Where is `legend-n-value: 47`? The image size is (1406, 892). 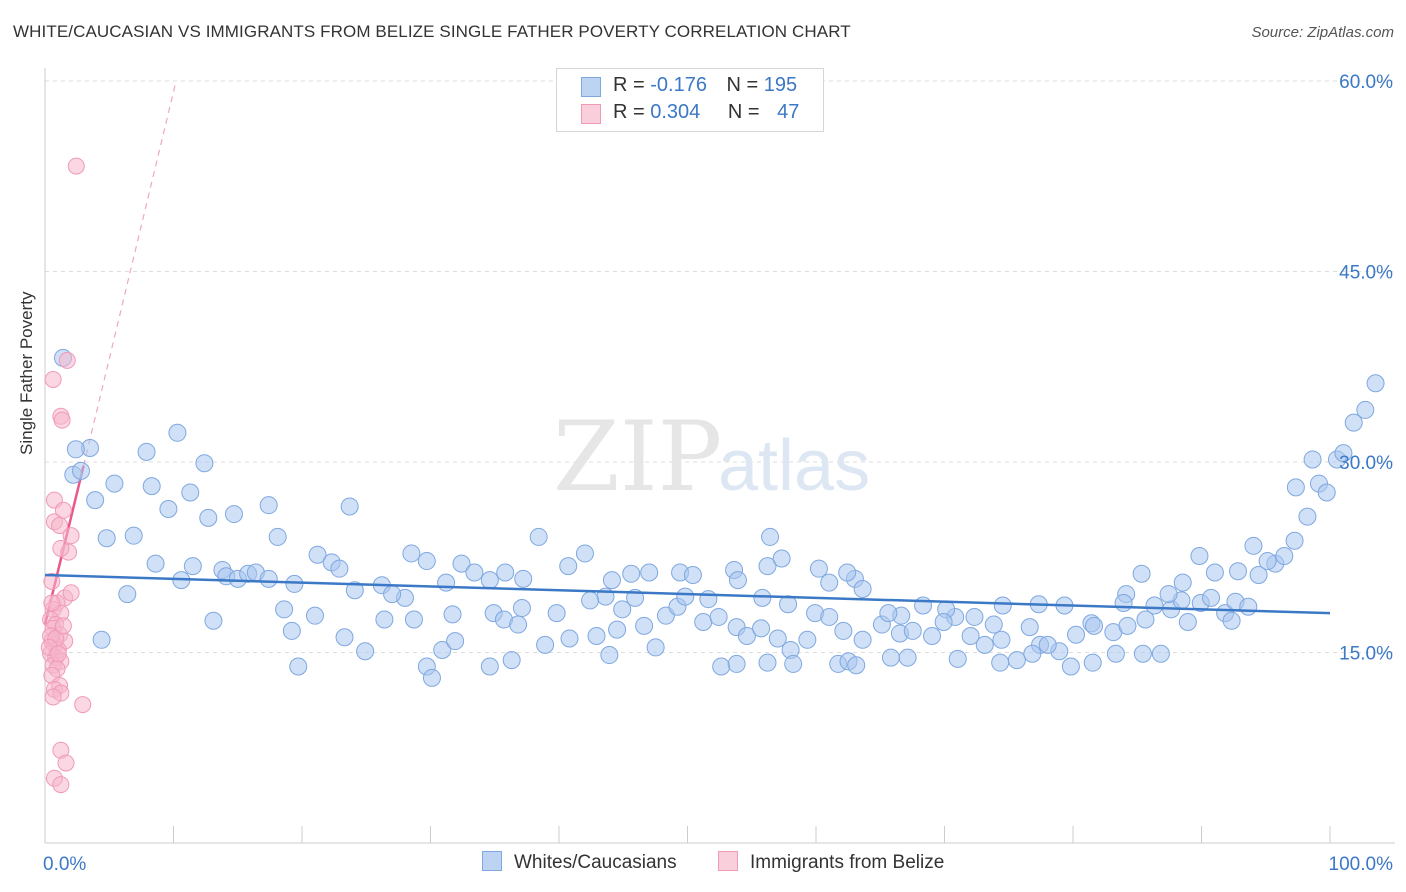 legend-n-value: 47 is located at coordinates (788, 112).